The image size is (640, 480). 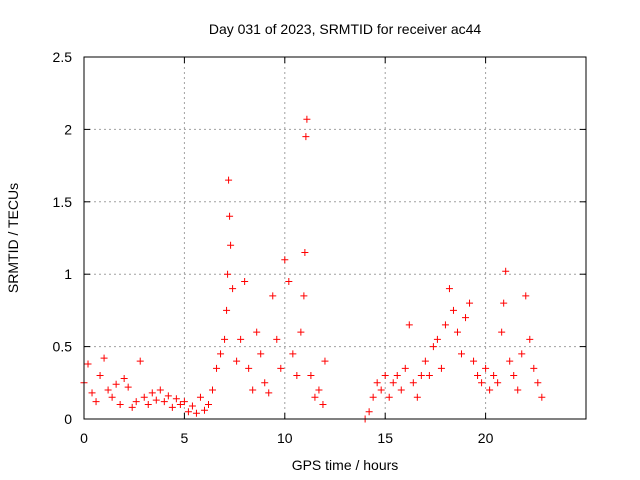 What do you see at coordinates (63, 347) in the screenshot?
I see `y-tick-label: 0.5` at bounding box center [63, 347].